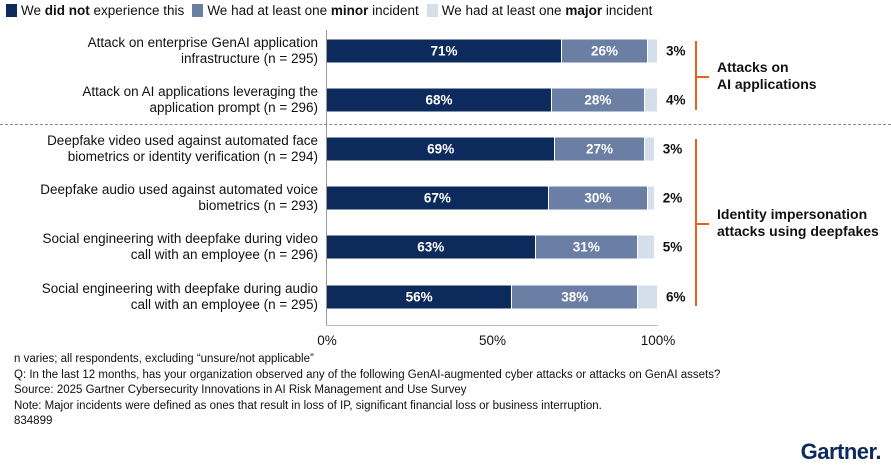 The height and width of the screenshot is (473, 891). Describe the element at coordinates (441, 149) in the screenshot. I see `bar-segment-not-experienced: 69%` at that location.